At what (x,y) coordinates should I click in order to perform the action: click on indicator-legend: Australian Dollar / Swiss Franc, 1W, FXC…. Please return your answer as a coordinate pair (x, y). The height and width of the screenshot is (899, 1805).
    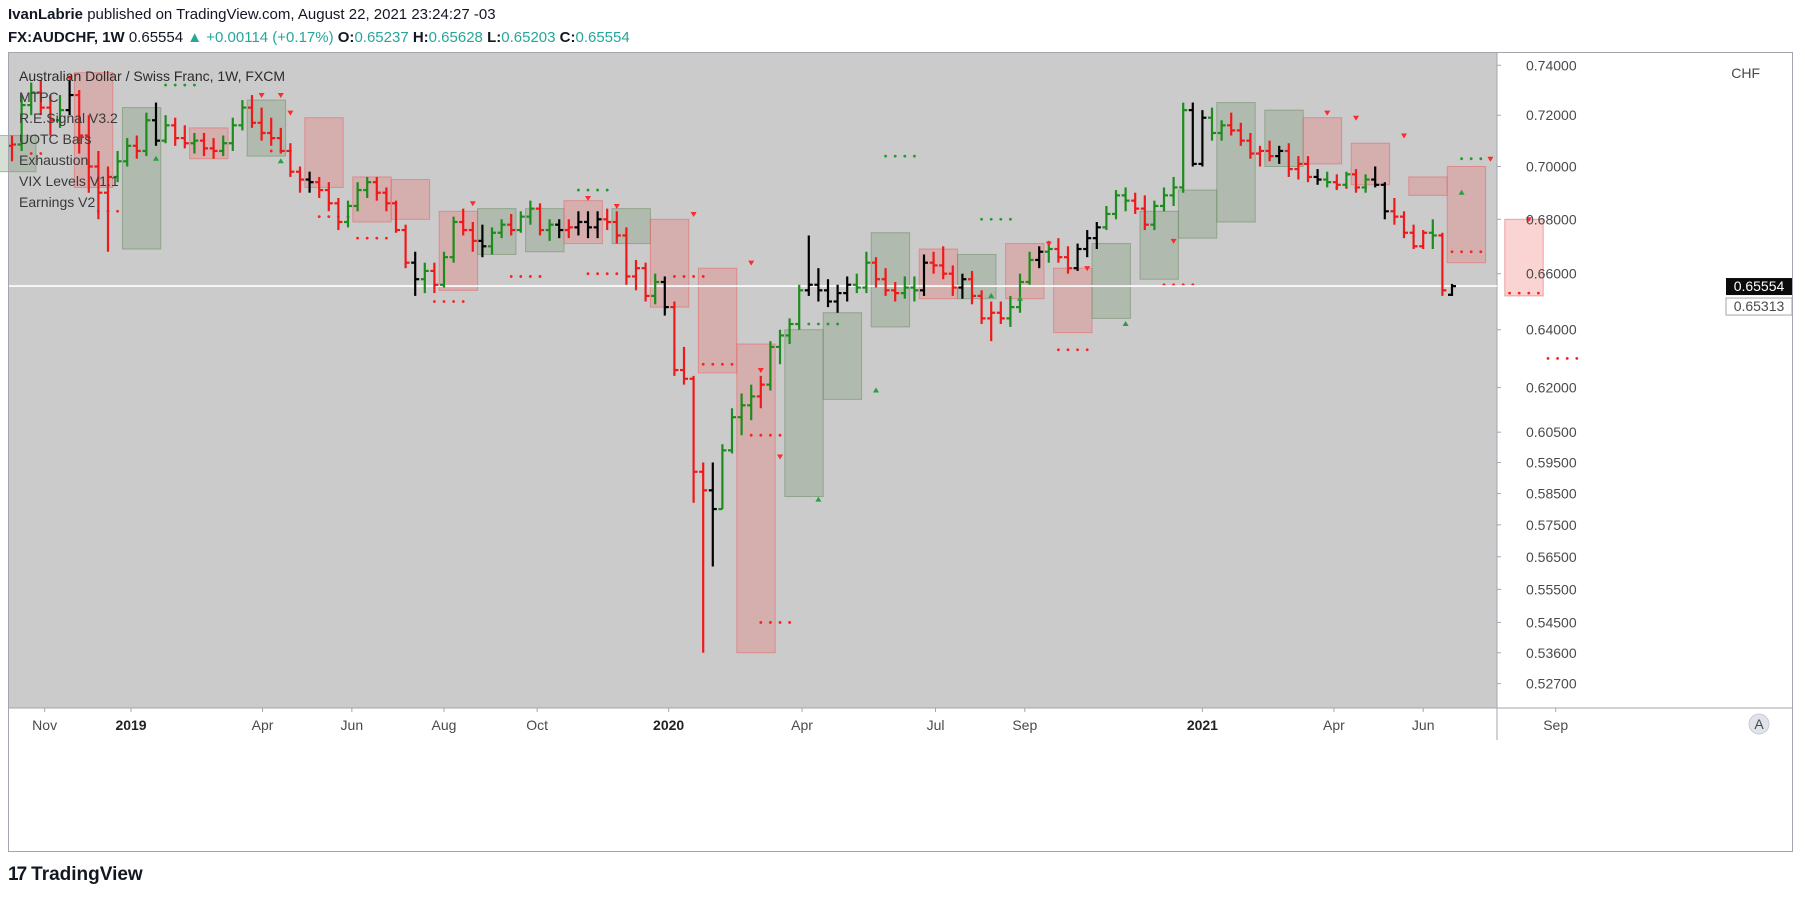
    Looking at the image, I should click on (152, 139).